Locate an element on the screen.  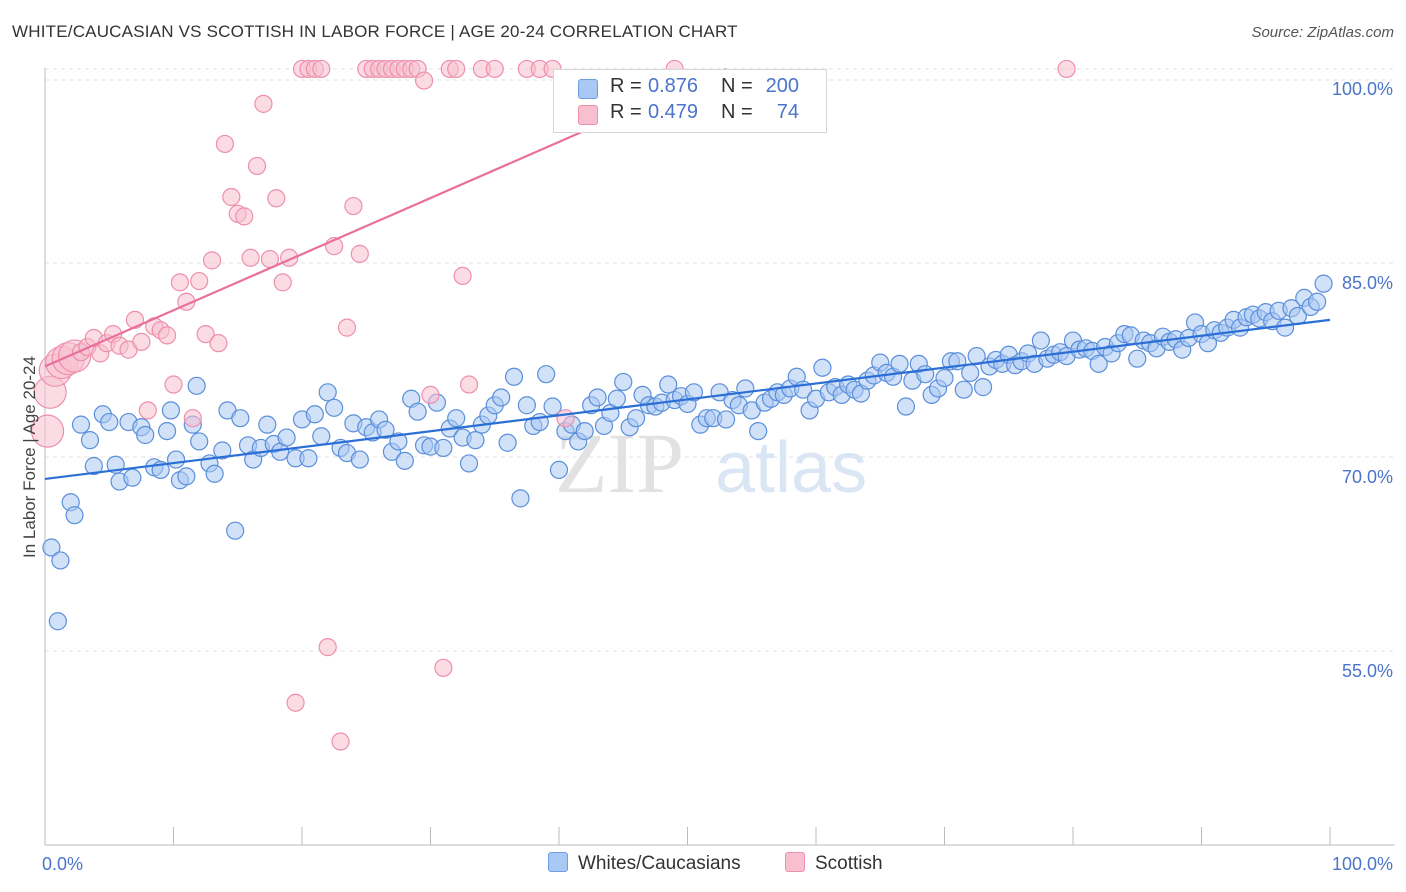
correlation-legend: R = 0.876 N = 200 R = 0.479 N = 74 is located at coordinates (690, 101).